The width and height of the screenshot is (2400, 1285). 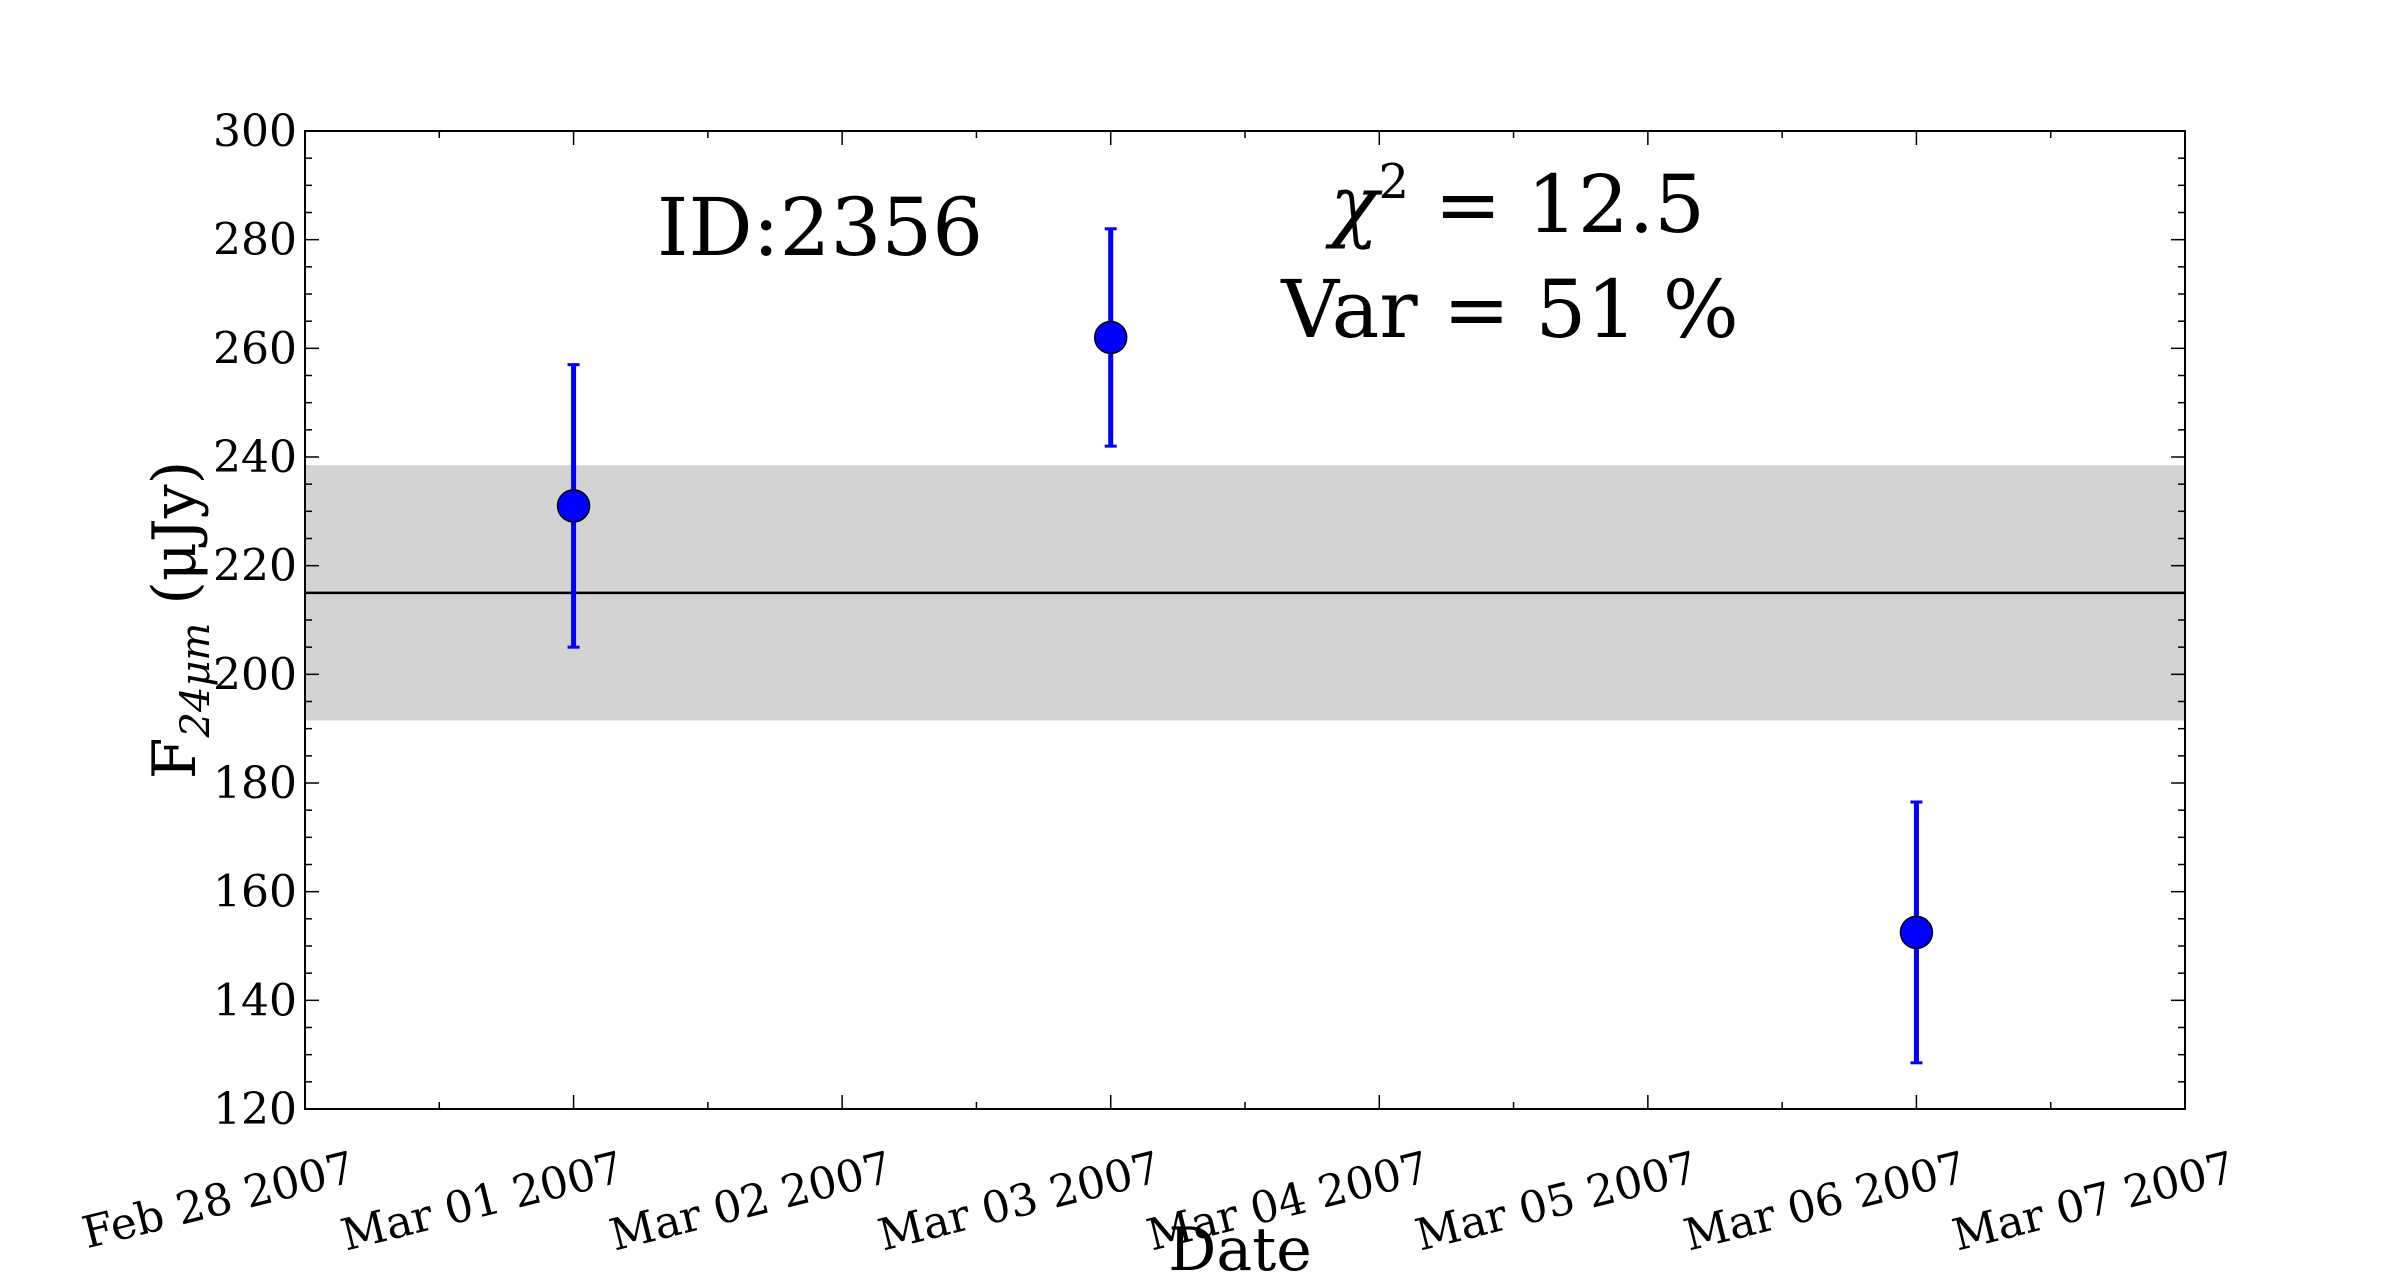 I want to click on y-axis-label: F24μm (μJy), so click(x=179, y=620).